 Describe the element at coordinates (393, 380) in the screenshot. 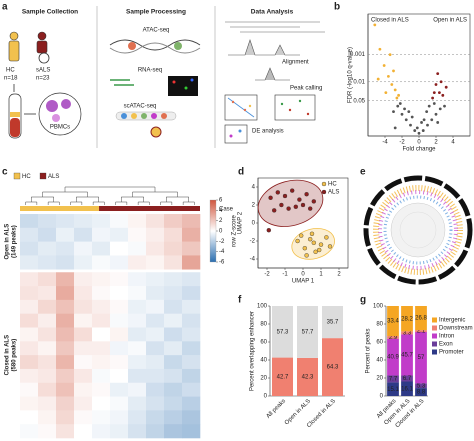

I see `value-label: 7.7` at that location.